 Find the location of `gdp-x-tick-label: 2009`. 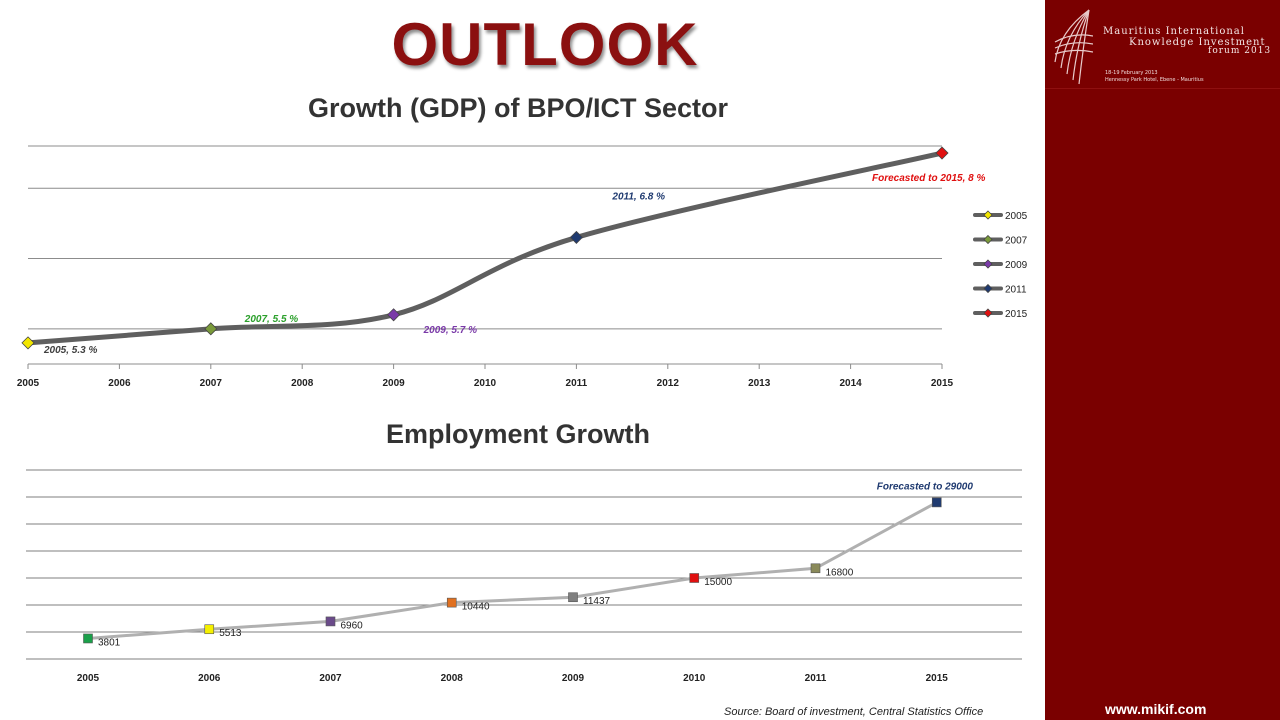

gdp-x-tick-label: 2009 is located at coordinates (393, 383).